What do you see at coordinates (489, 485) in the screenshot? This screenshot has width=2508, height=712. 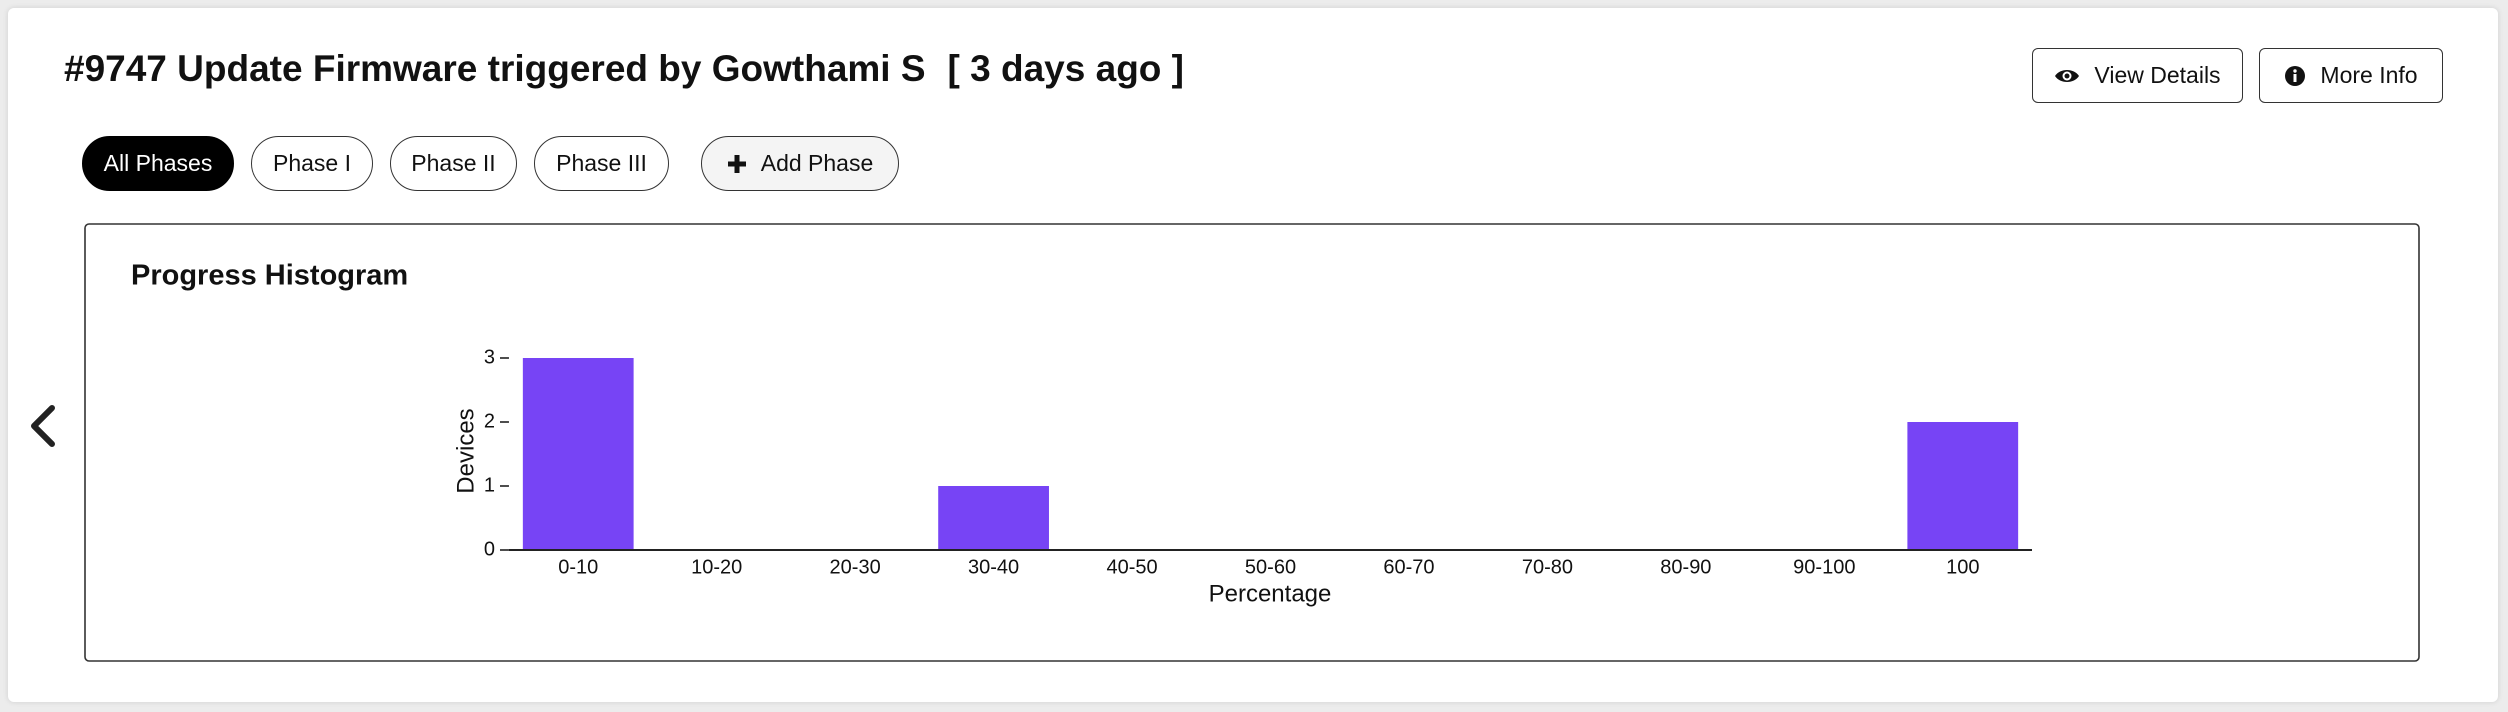 I see `y-tick-label: 1` at bounding box center [489, 485].